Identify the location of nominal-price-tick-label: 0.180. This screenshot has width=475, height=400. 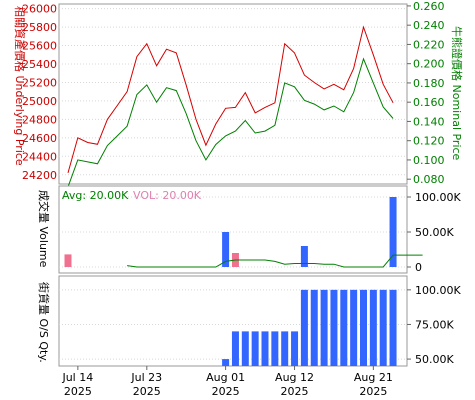
(429, 83).